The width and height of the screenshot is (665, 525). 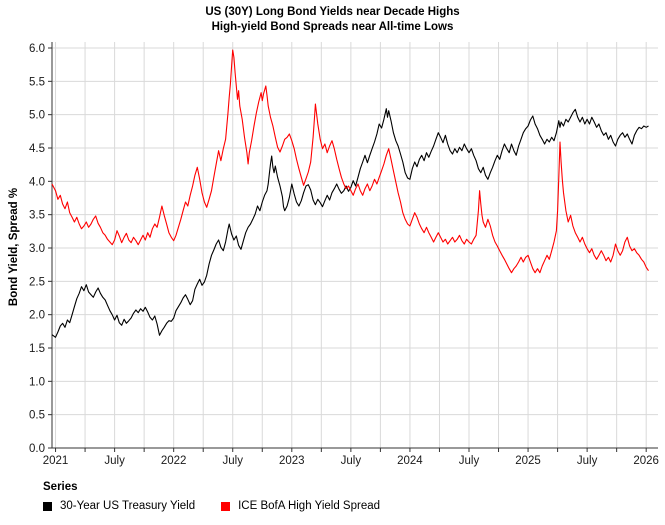 I want to click on y-tick-label: 4.0, so click(x=37, y=182).